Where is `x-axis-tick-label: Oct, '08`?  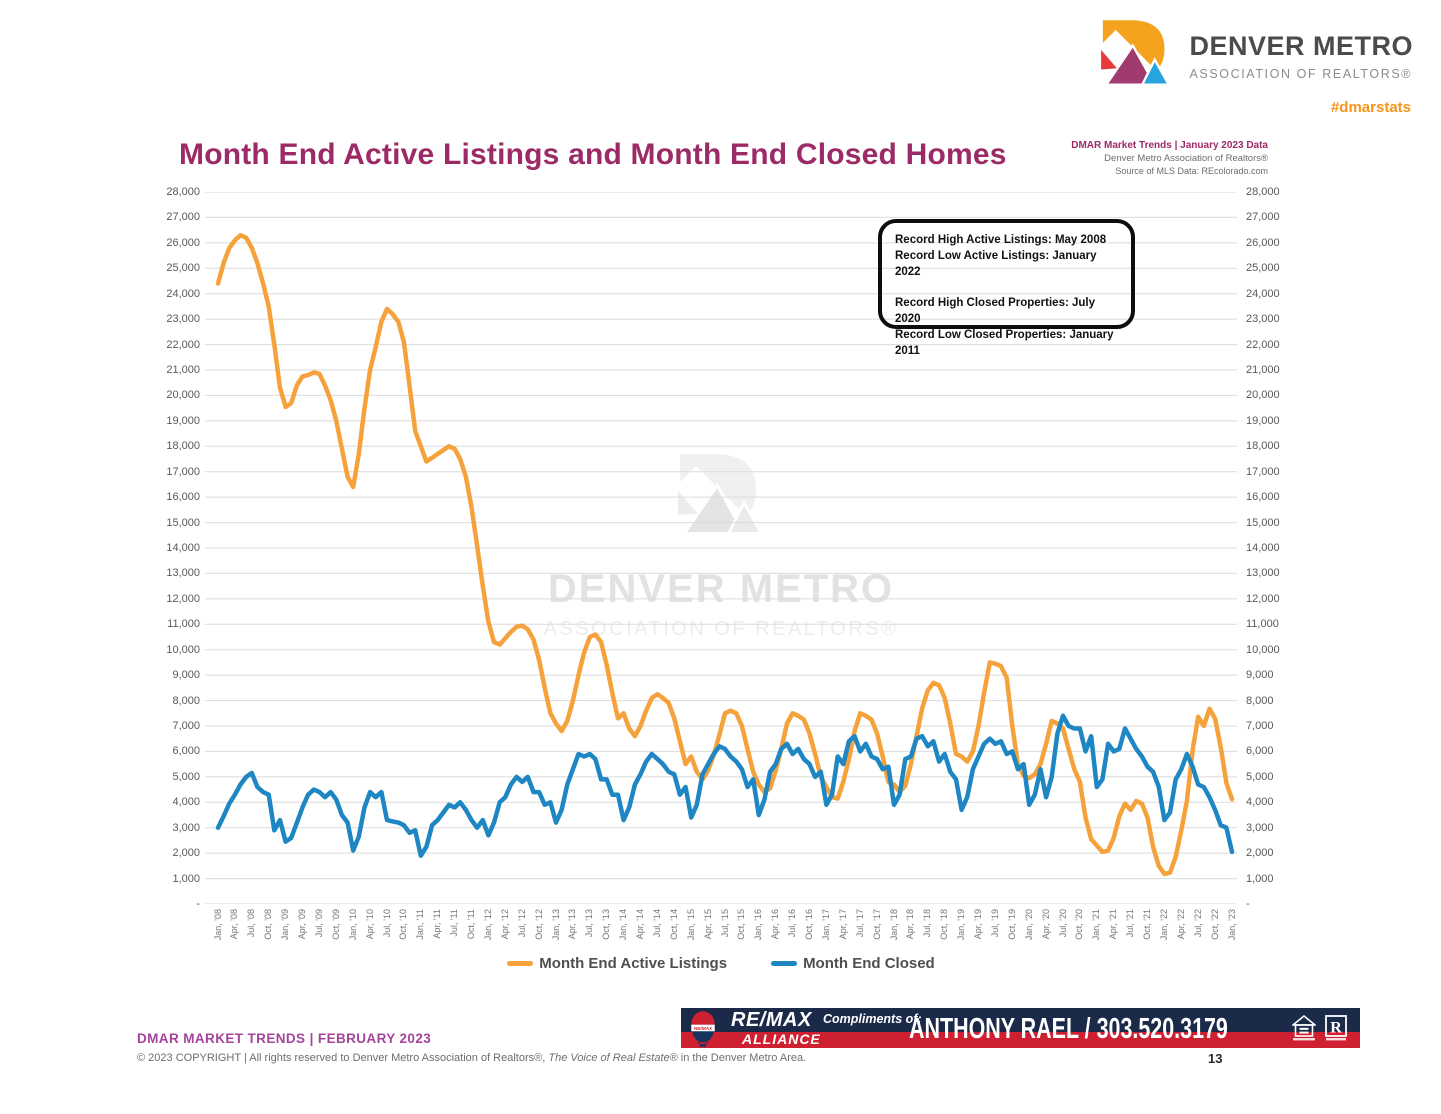 x-axis-tick-label: Oct, '08 is located at coordinates (268, 924).